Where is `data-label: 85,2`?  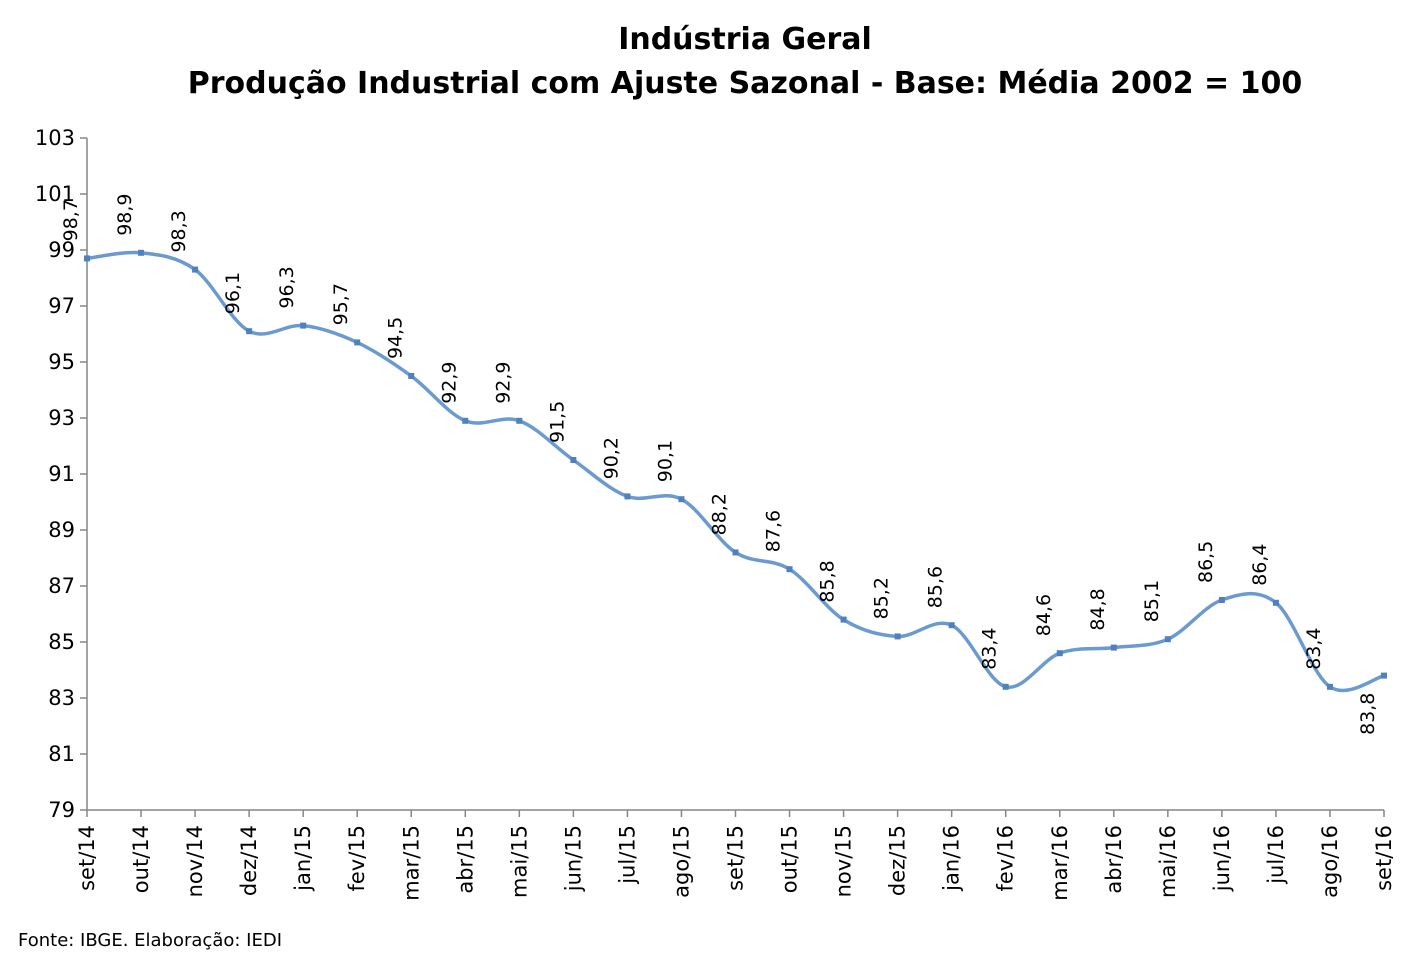
data-label: 85,2 is located at coordinates (882, 598).